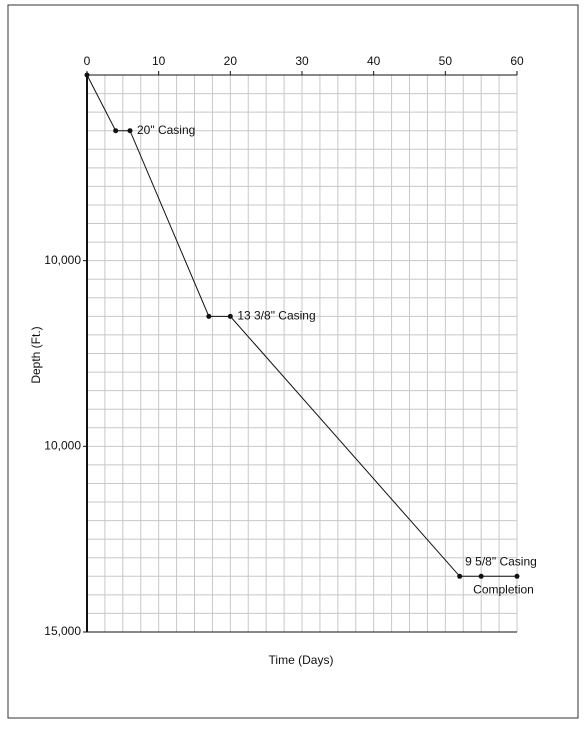 Image resolution: width=587 pixels, height=731 pixels. I want to click on y-axis-label: Depth (Ft.), so click(36, 354).